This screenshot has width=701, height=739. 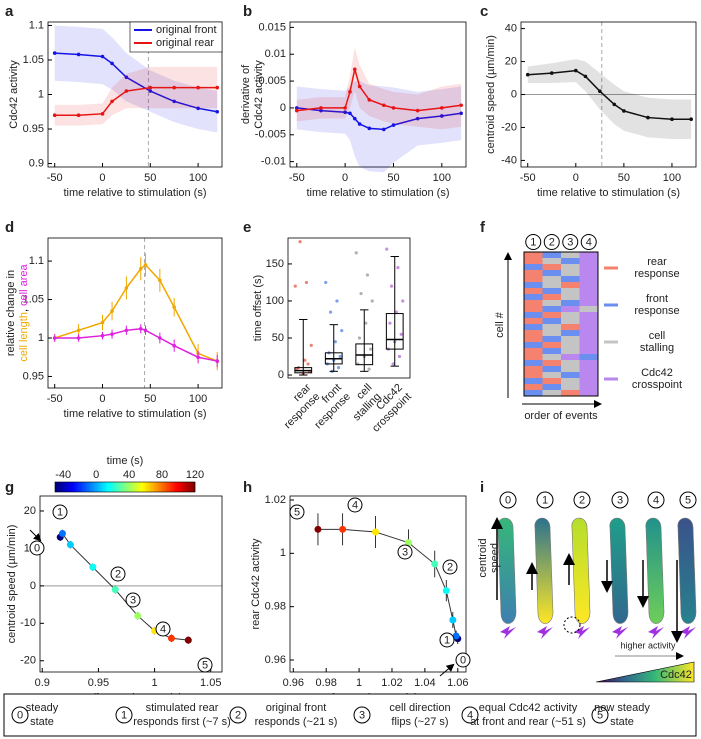 What do you see at coordinates (582, 632) in the screenshot?
I see `stimulus-bolt` at bounding box center [582, 632].